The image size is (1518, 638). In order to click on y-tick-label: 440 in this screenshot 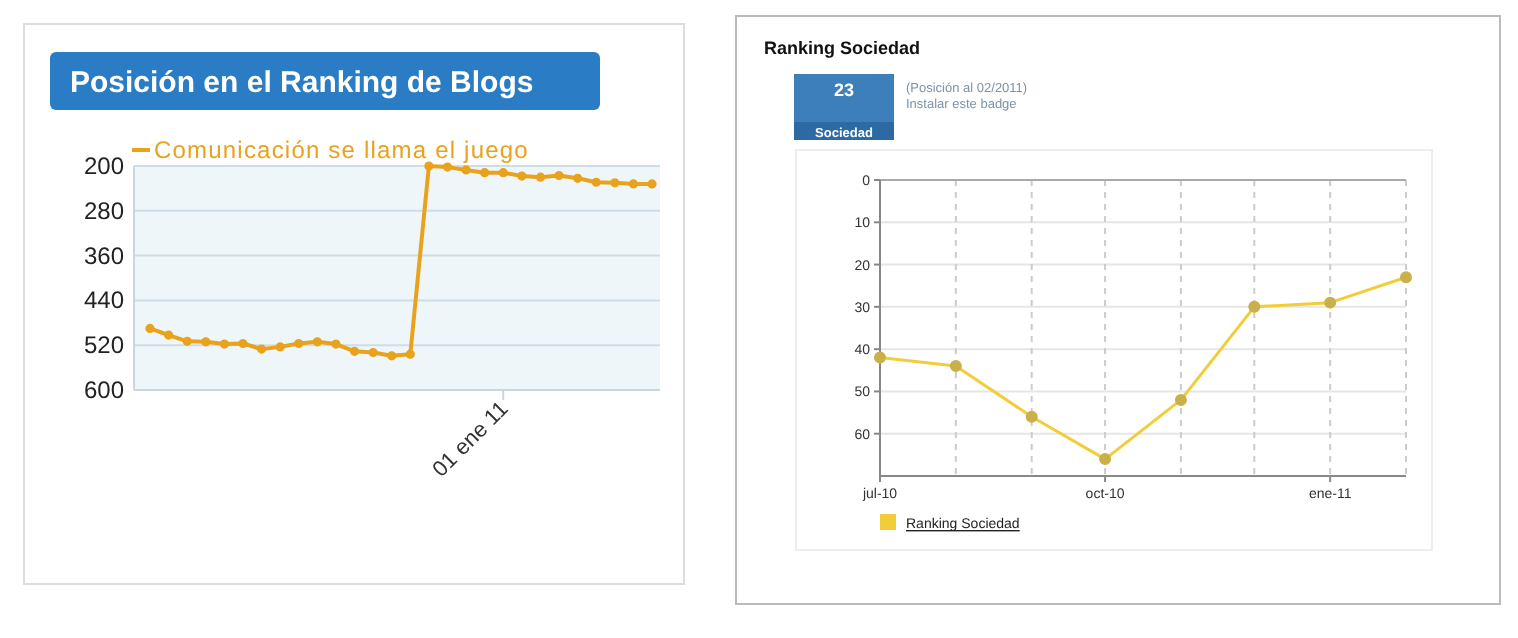, I will do `click(104, 300)`.